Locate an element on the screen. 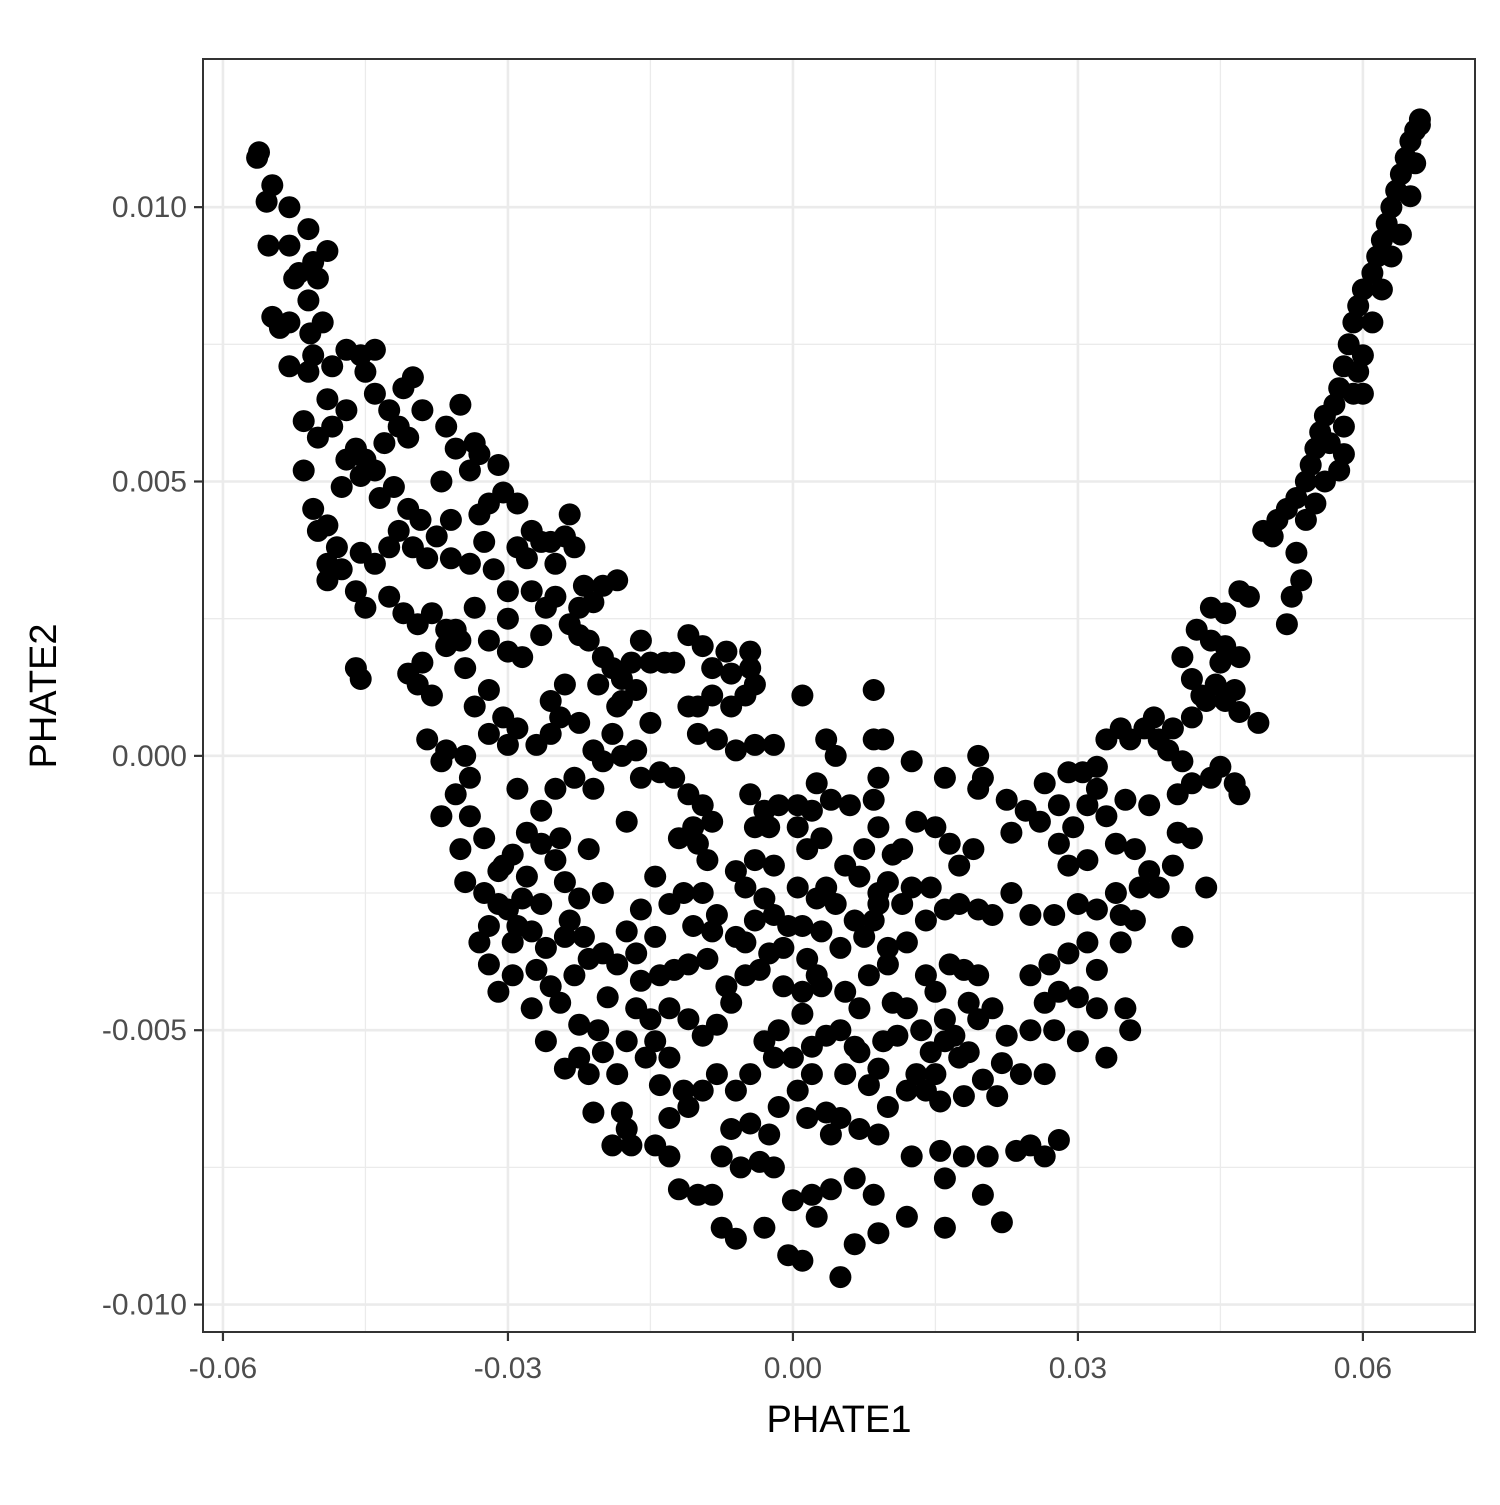 This screenshot has height=1505, width=1500. y-tick-label: 0.010 is located at coordinates (149, 207).